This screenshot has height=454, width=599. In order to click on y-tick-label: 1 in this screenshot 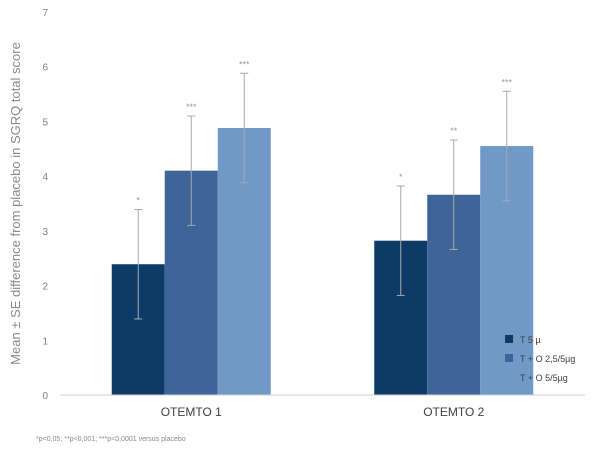, I will do `click(45, 341)`.